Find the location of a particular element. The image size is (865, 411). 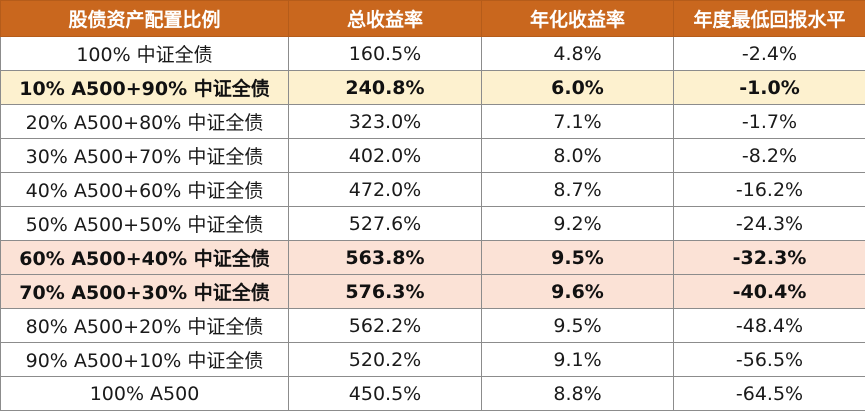

cell-total-return: 402.0% is located at coordinates (385, 156).